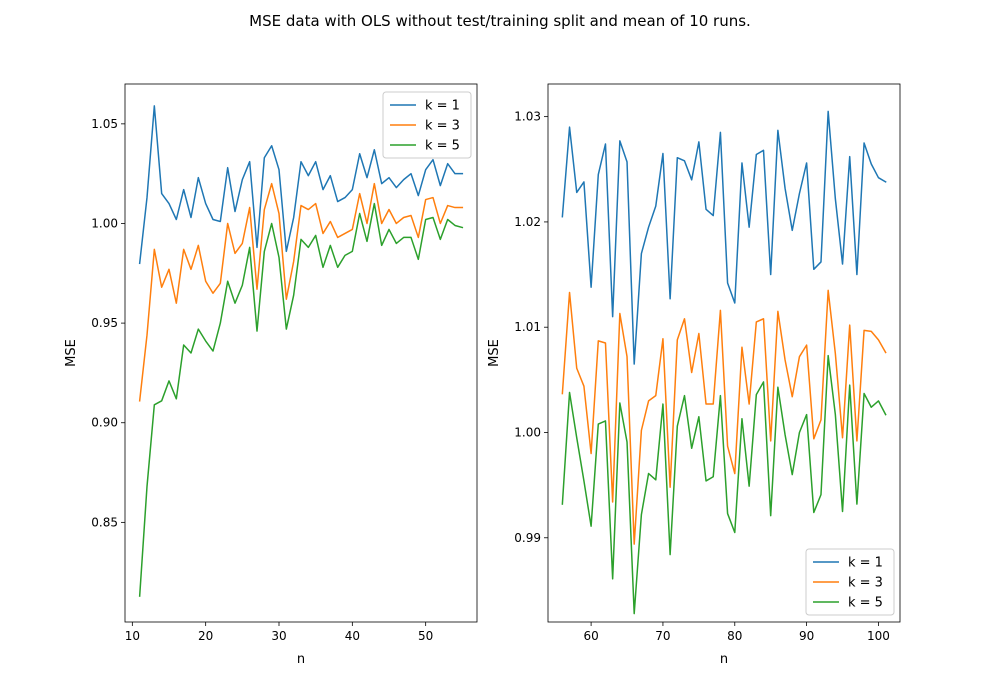 This screenshot has height=700, width=1000. What do you see at coordinates (878, 636) in the screenshot?
I see `x-tick-label: 100` at bounding box center [878, 636].